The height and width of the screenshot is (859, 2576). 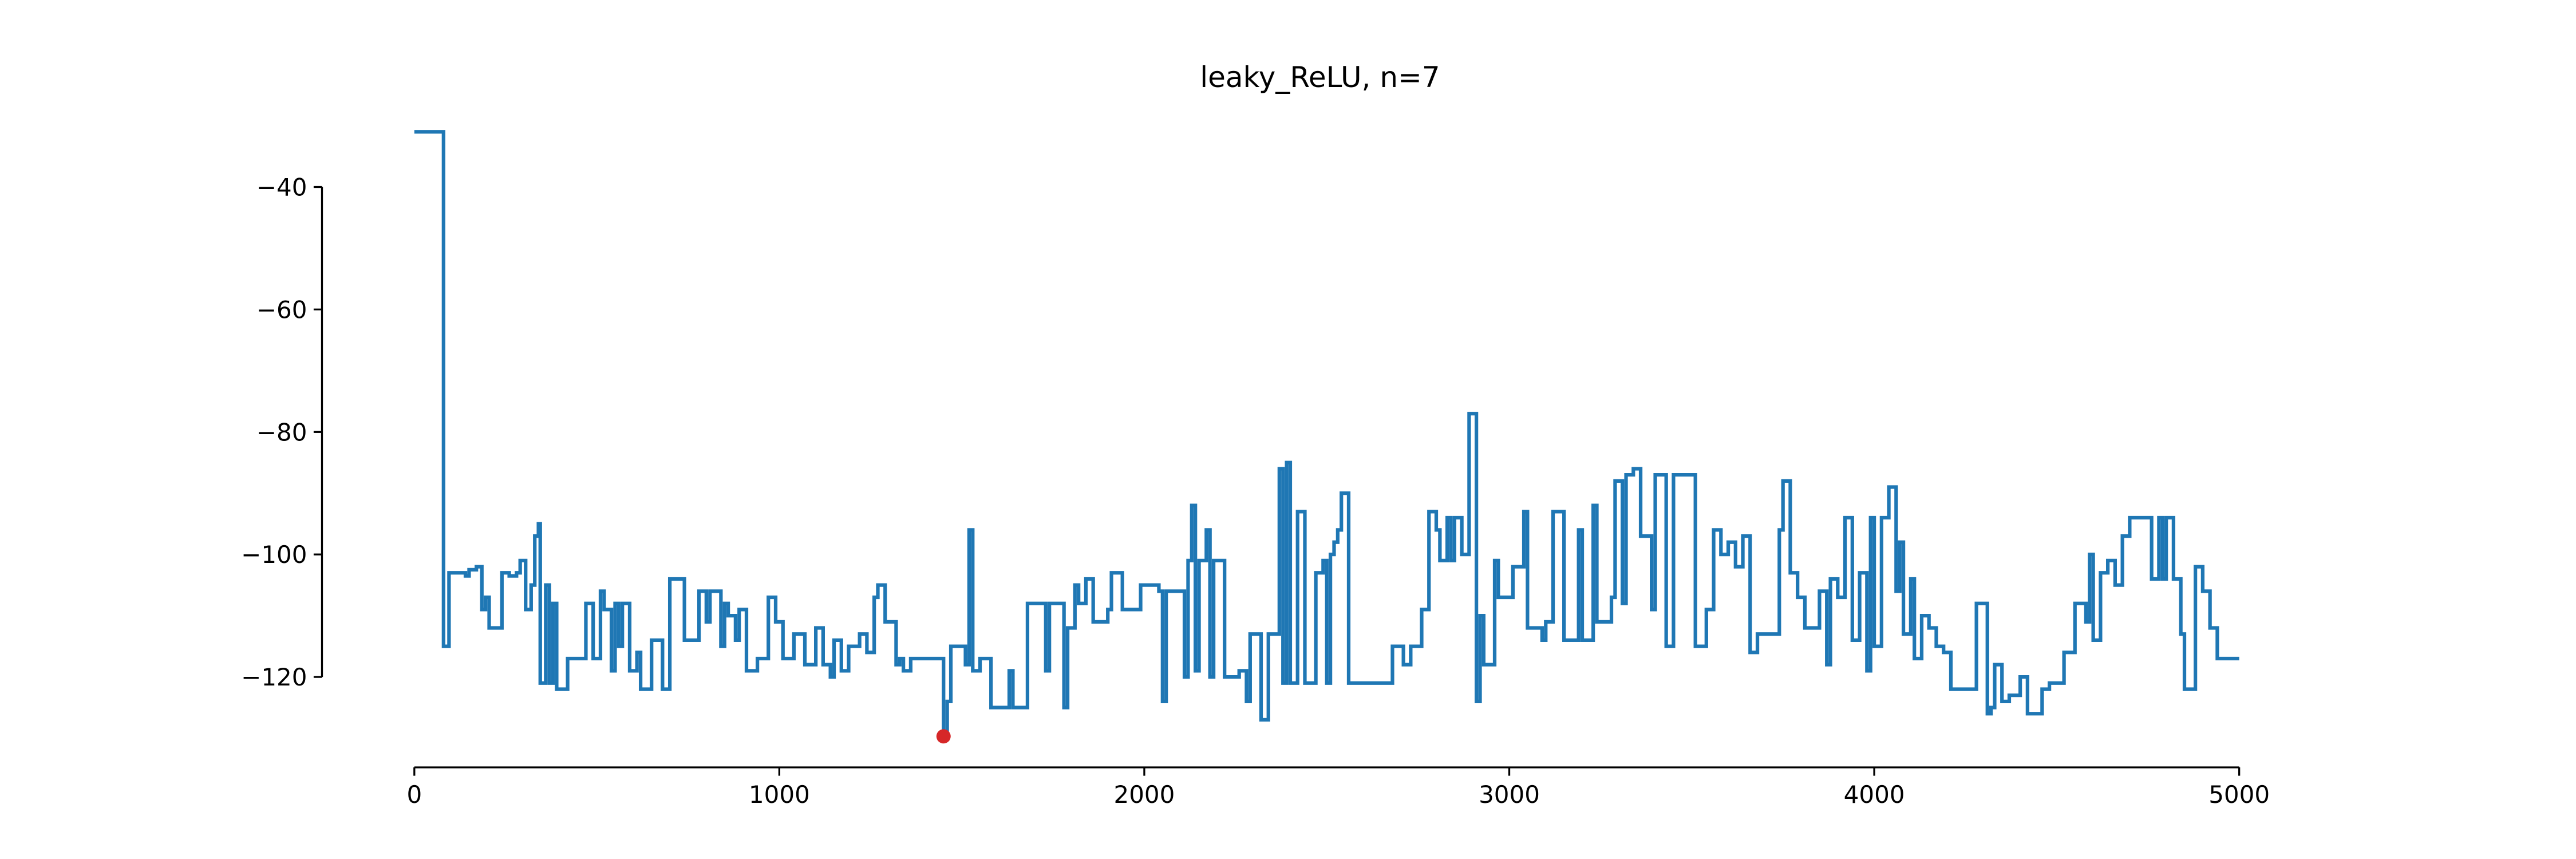 What do you see at coordinates (1874, 795) in the screenshot?
I see `x-tick-label: 4000` at bounding box center [1874, 795].